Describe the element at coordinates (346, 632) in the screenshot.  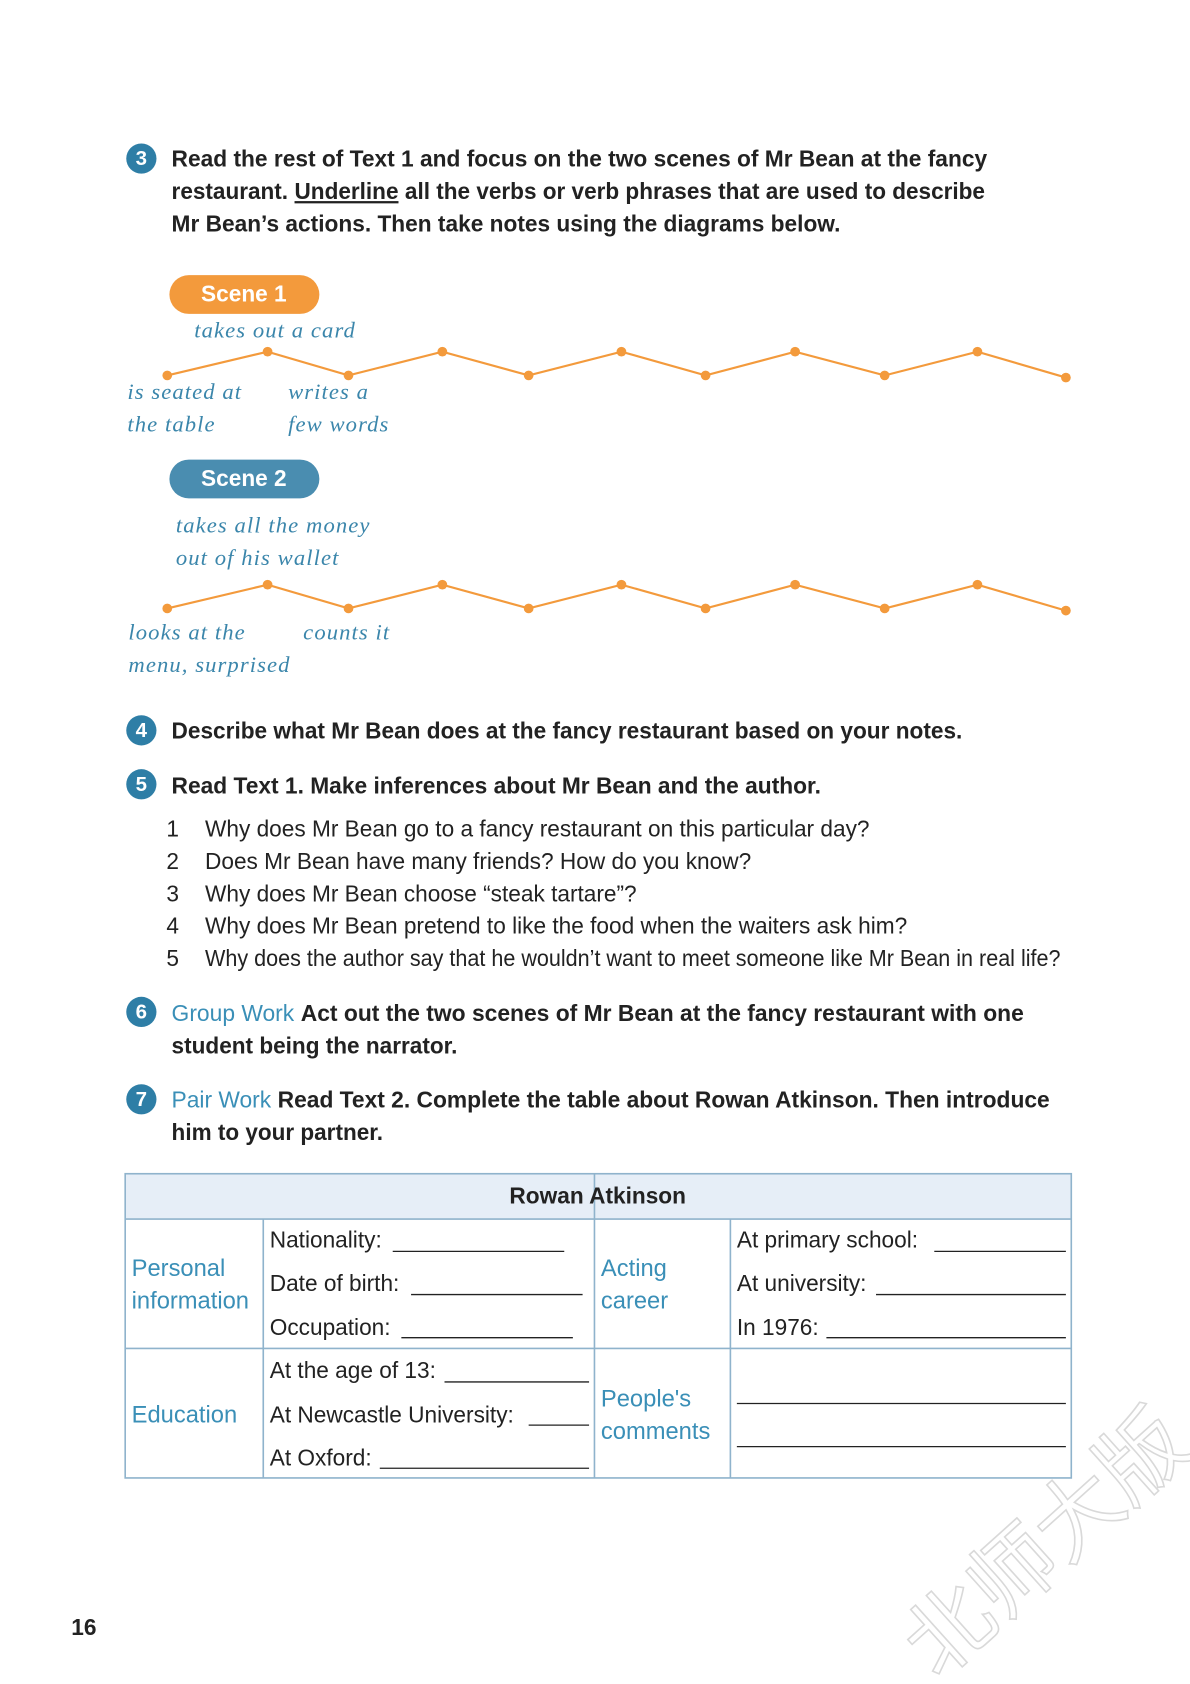
I see `note: counts it` at that location.